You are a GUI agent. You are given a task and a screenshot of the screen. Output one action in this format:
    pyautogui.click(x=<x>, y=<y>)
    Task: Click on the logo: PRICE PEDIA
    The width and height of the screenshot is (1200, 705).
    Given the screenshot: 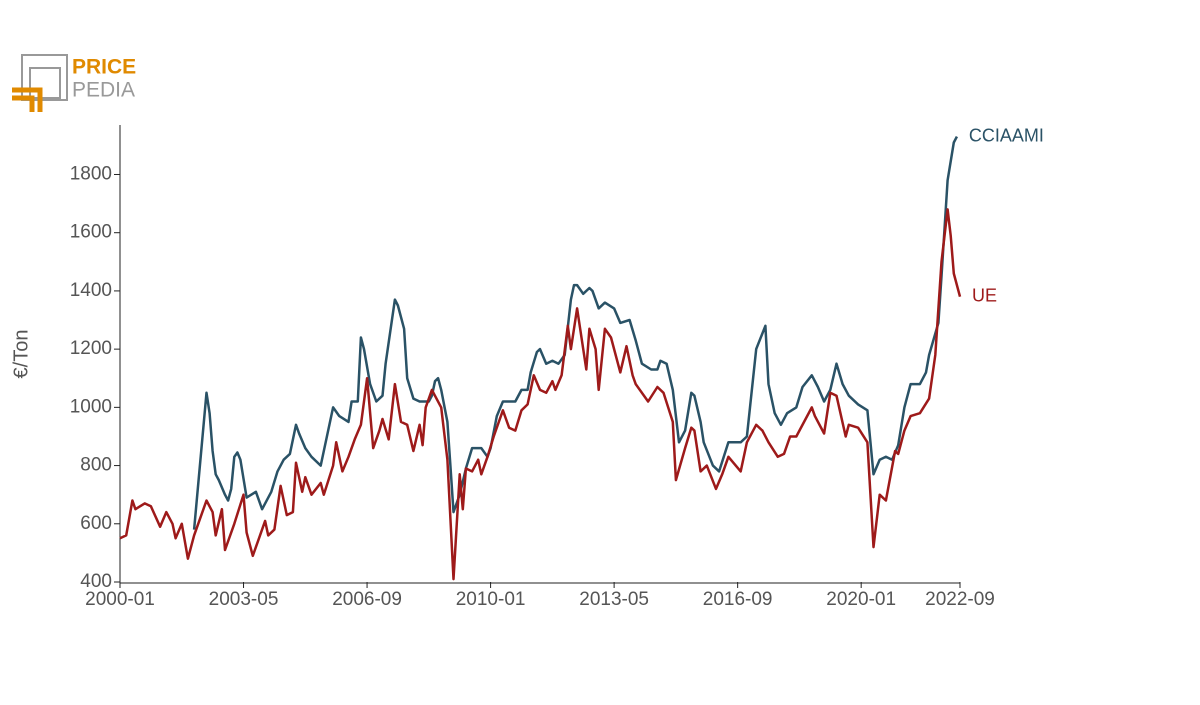 What is the action you would take?
    pyautogui.click(x=74, y=83)
    